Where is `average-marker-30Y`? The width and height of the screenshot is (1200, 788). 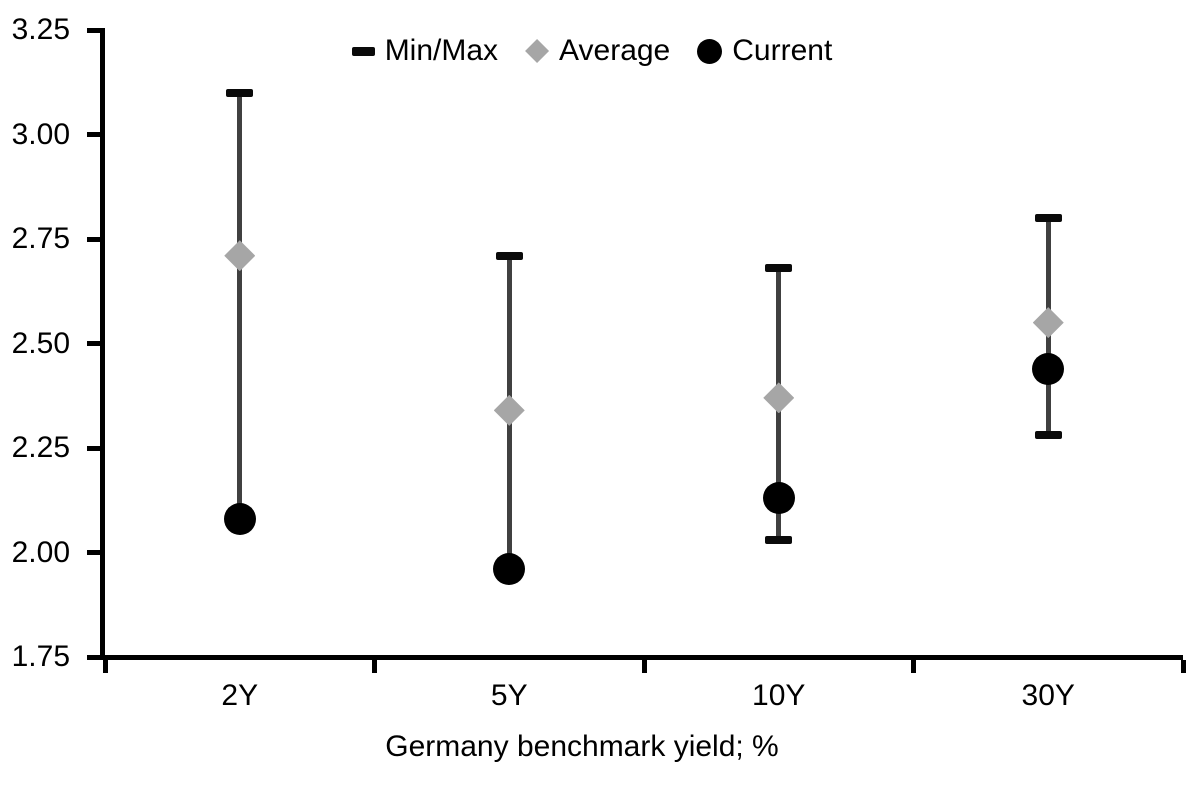
average-marker-30Y is located at coordinates (1048, 323).